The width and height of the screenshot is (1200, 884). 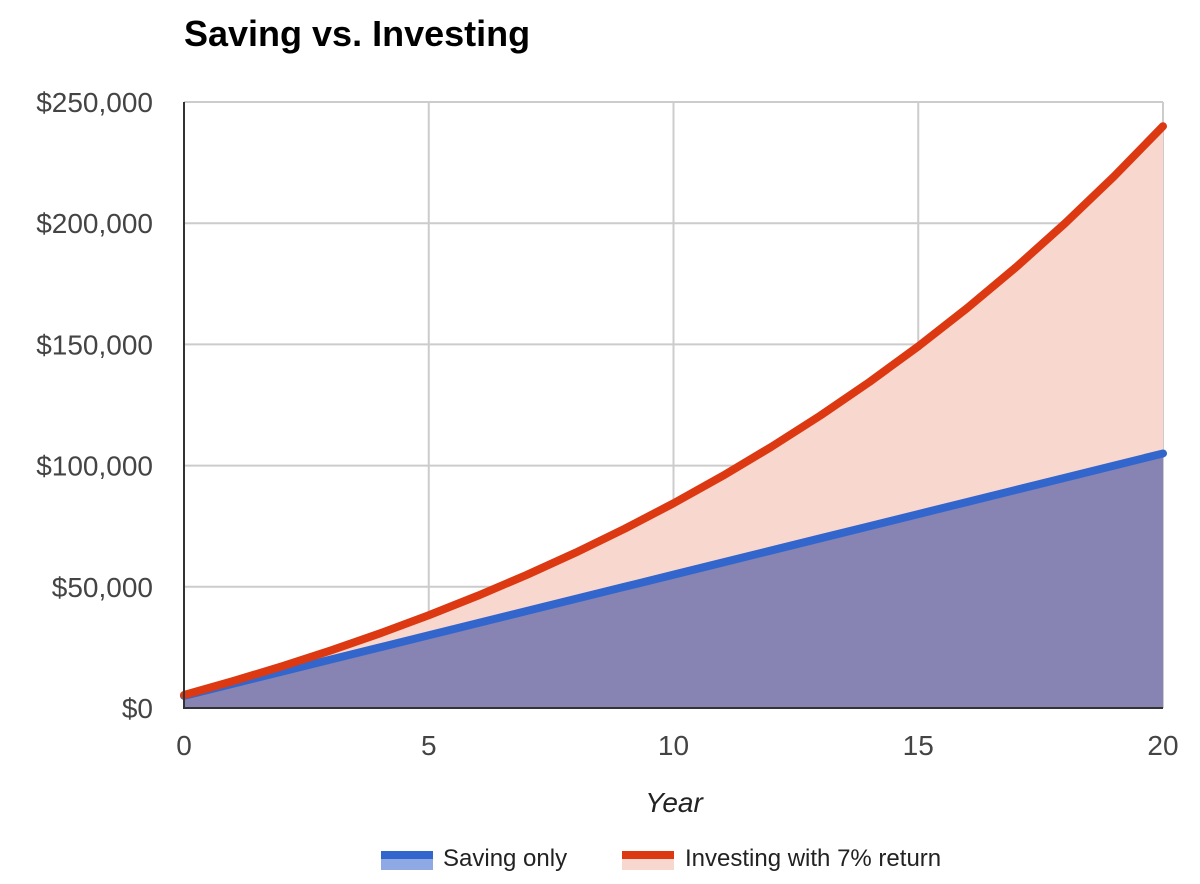 What do you see at coordinates (94, 102) in the screenshot?
I see `y-tick-label: $250,000` at bounding box center [94, 102].